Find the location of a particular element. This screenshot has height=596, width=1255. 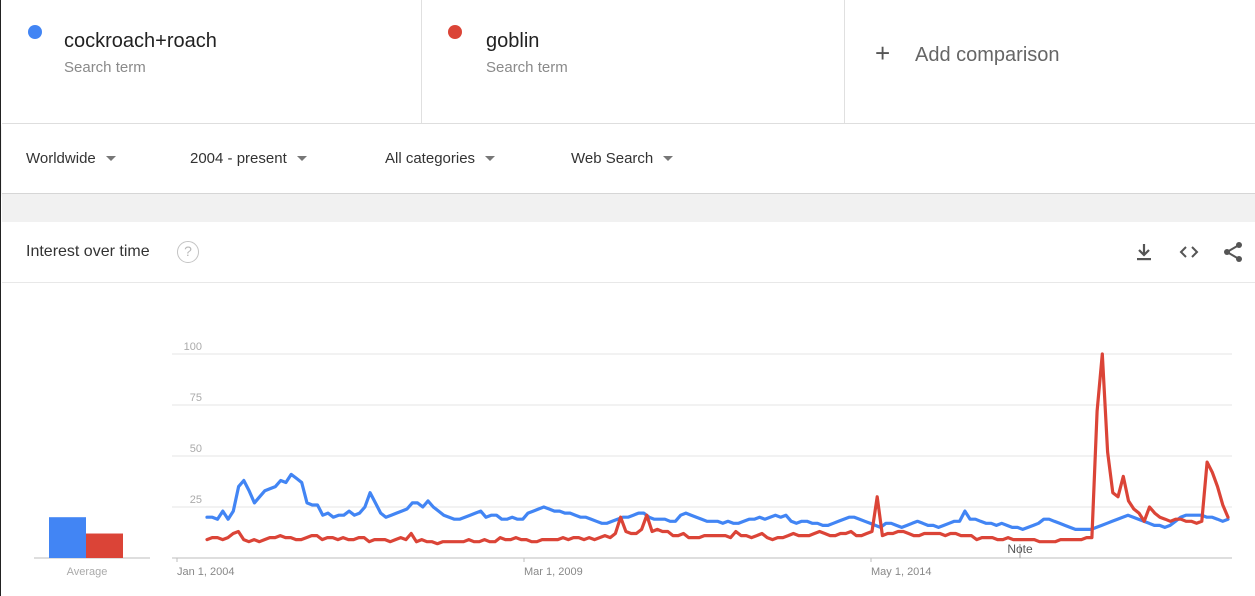

add-comparison-button: + Add comparison is located at coordinates (1050, 62).